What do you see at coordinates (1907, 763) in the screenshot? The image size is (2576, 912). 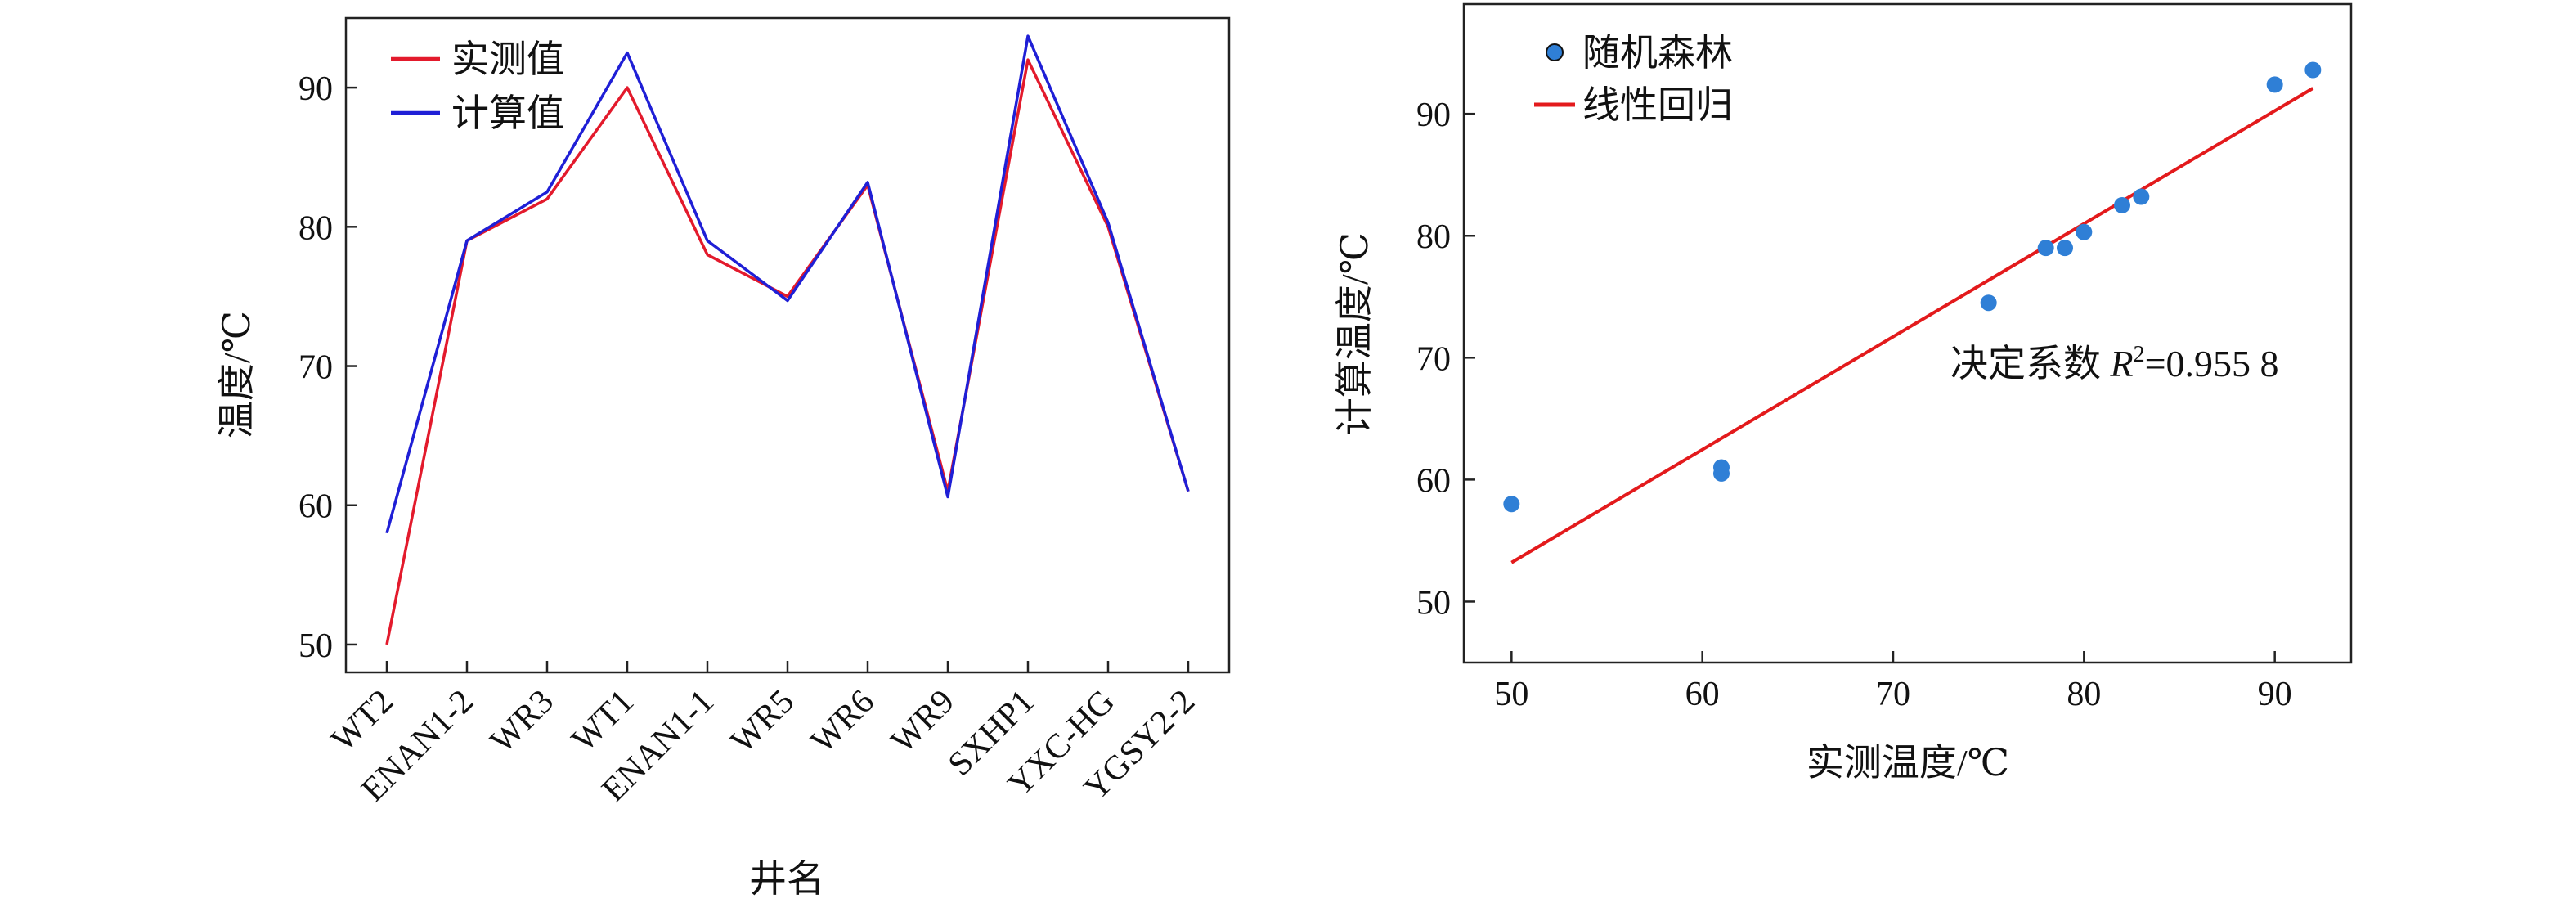 I see `x-axis-title: 实测温度/℃` at bounding box center [1907, 763].